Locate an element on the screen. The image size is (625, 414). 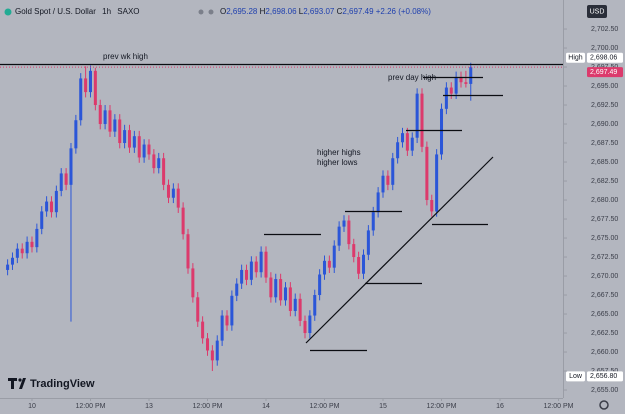
status-dot is located at coordinates (8, 12).